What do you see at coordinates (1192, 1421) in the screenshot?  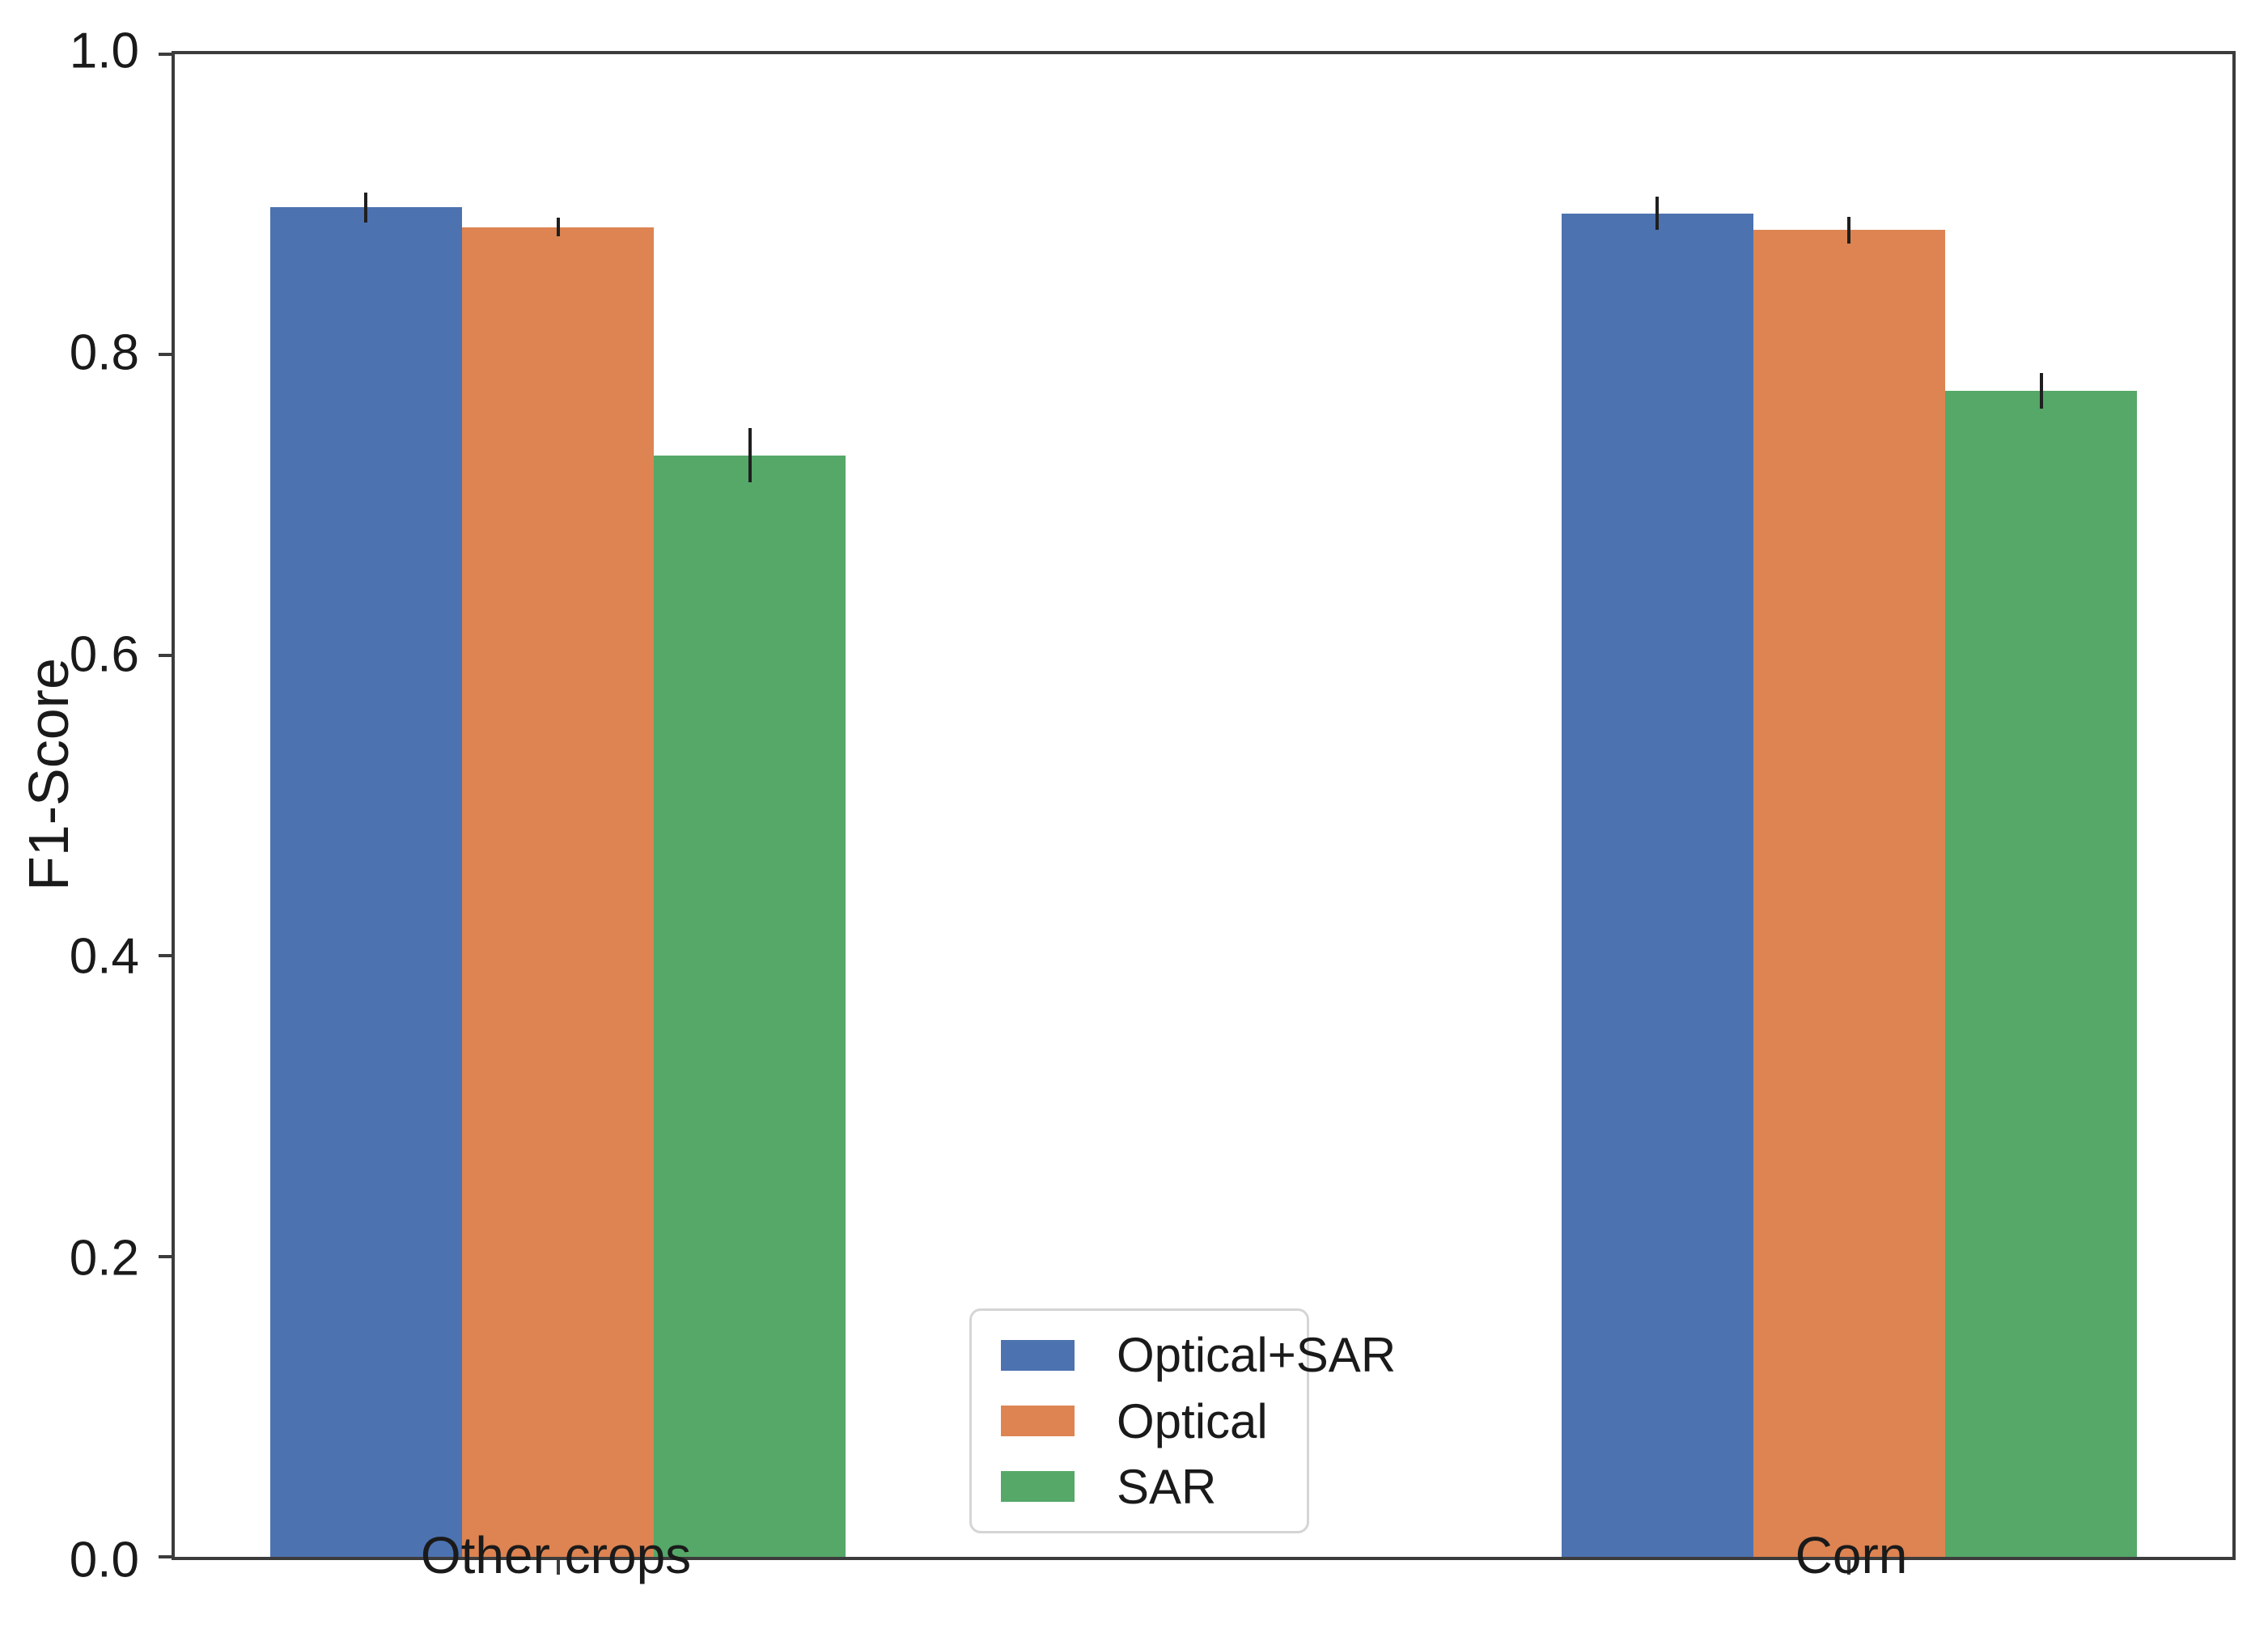 I see `legend-label: Optical` at bounding box center [1192, 1421].